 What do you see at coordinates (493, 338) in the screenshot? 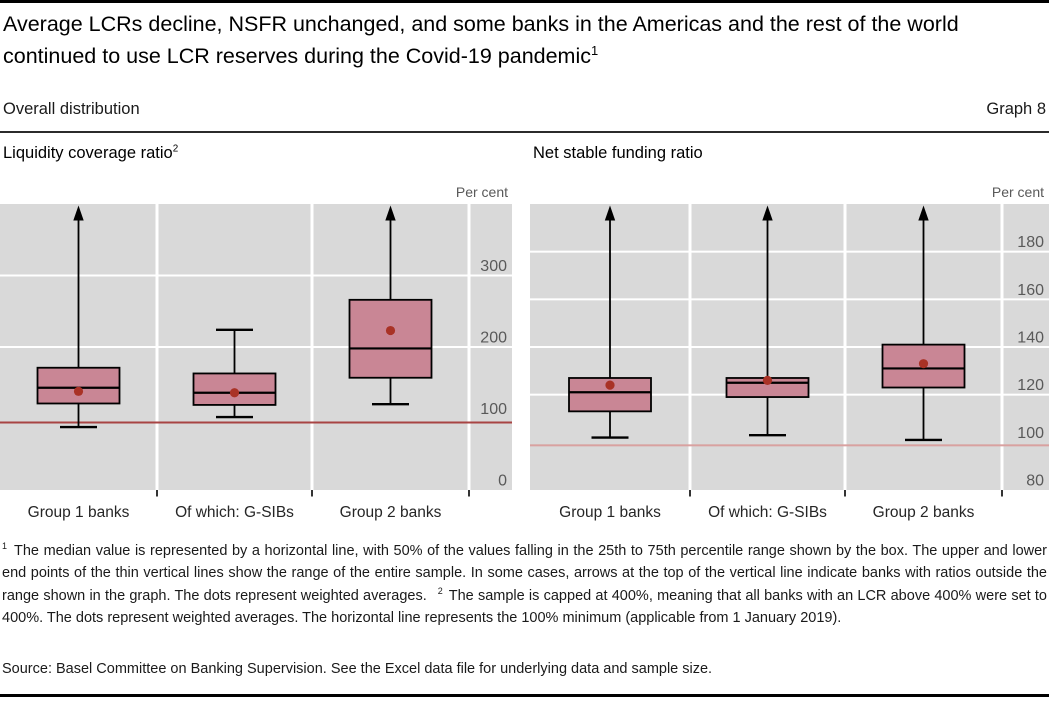
I see `y-tick-label: 200` at bounding box center [493, 338].